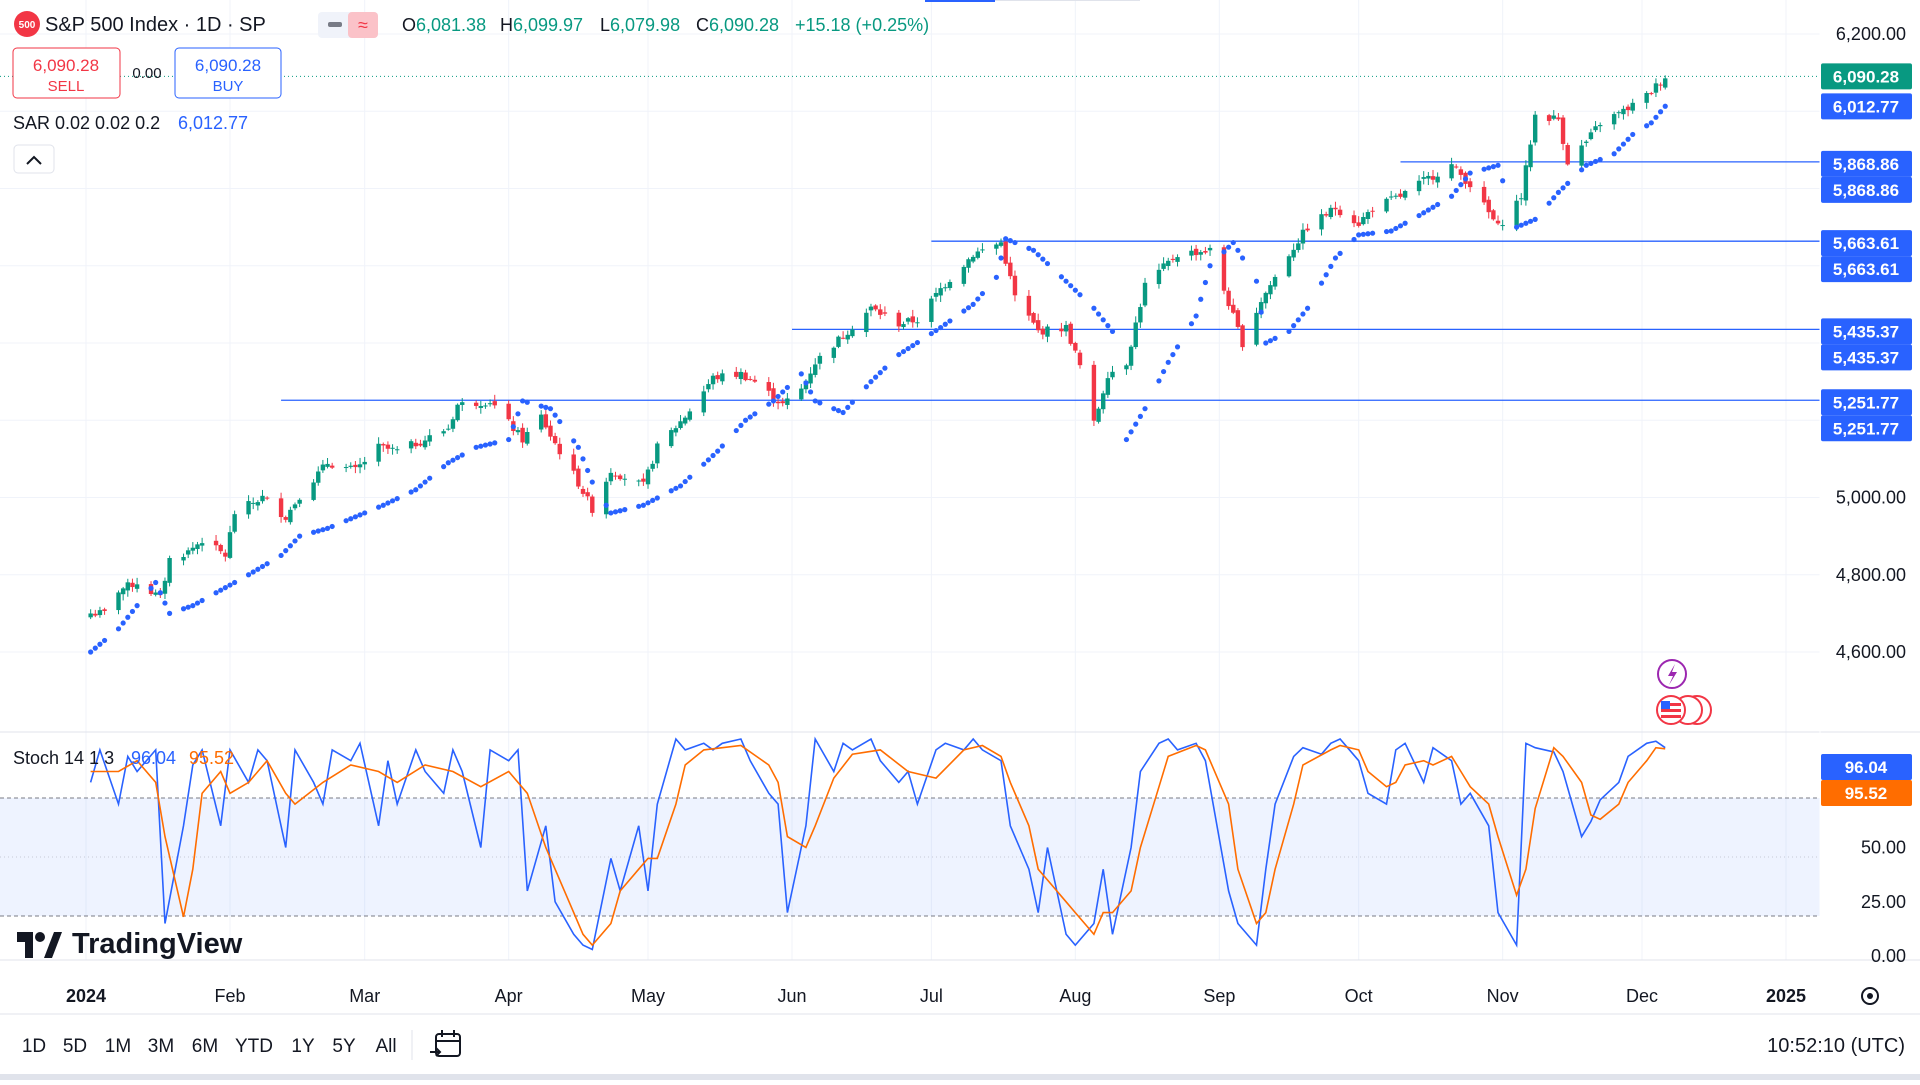 This screenshot has height=1085, width=1920. What do you see at coordinates (34, 1046) in the screenshot?
I see `timeframe-button: 1D` at bounding box center [34, 1046].